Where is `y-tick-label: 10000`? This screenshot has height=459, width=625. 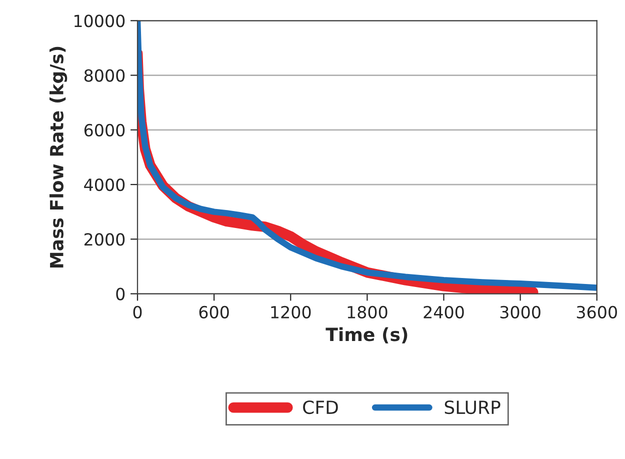 y-tick-label: 10000 is located at coordinates (99, 21).